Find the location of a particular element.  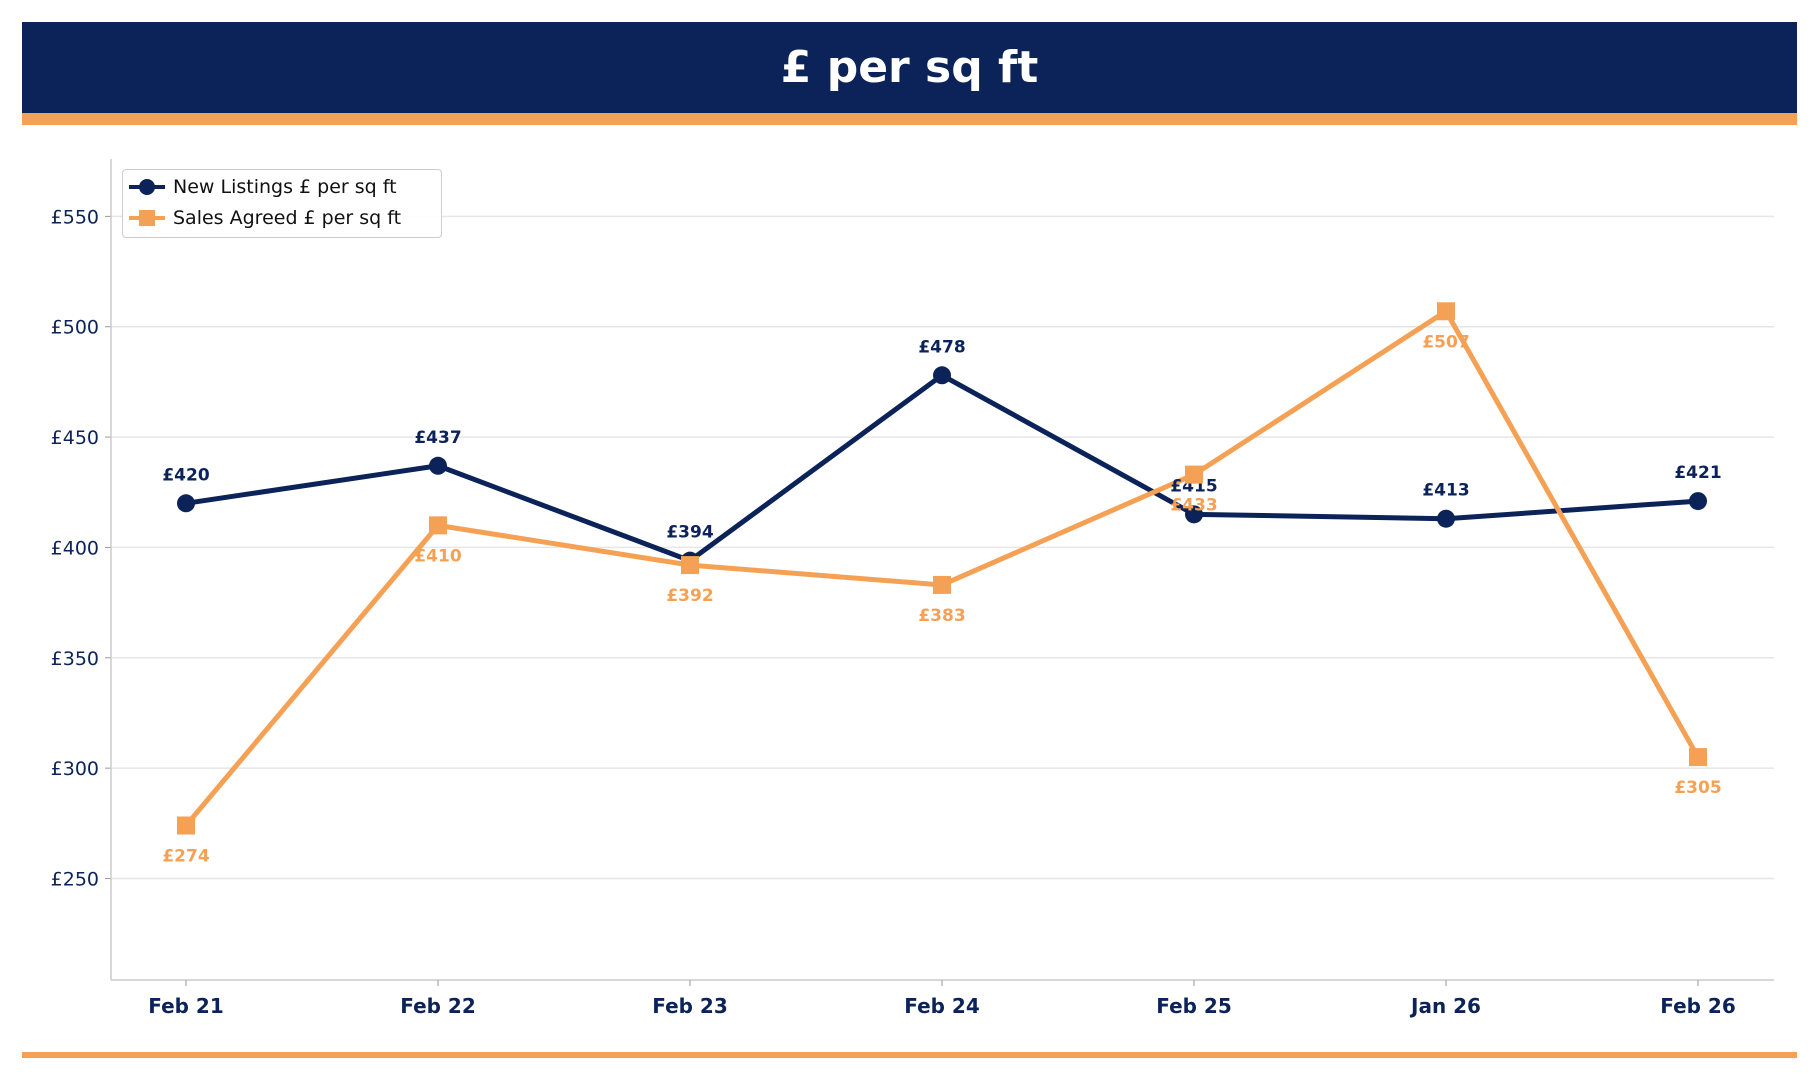

y-tick-label: £450 is located at coordinates (75, 438).